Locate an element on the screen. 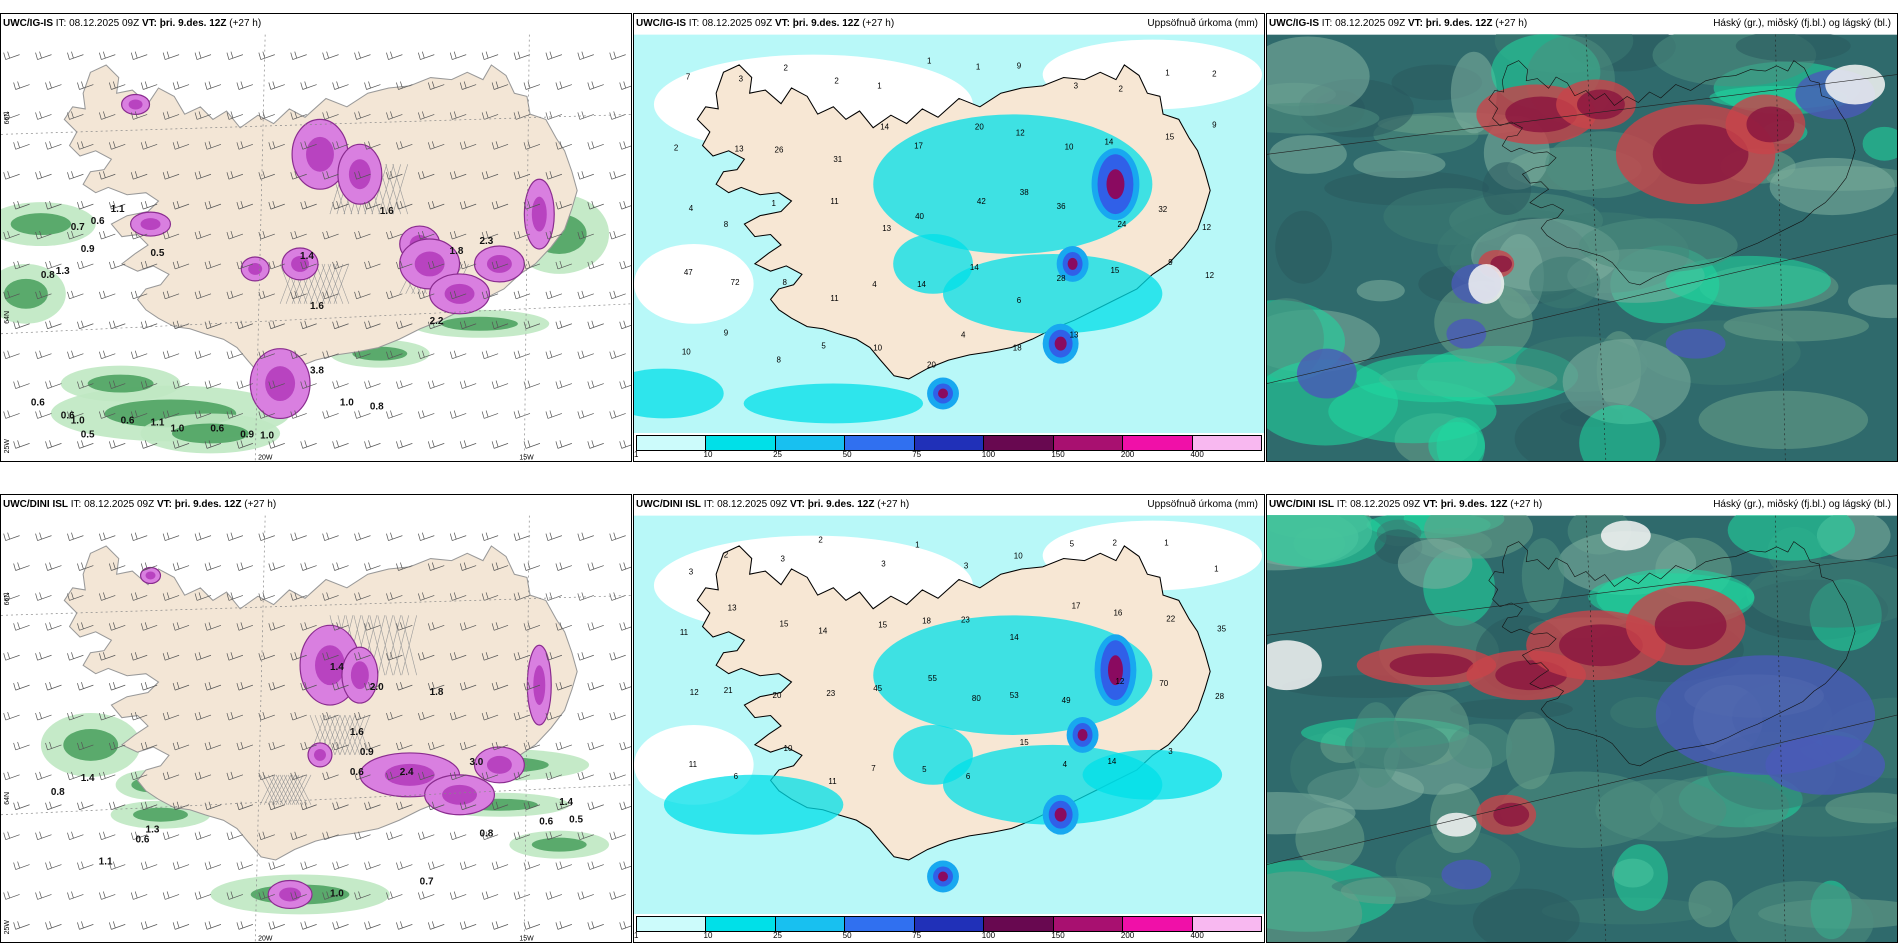 This screenshot has width=1900, height=950. longitude-label: 25W is located at coordinates (7, 927).